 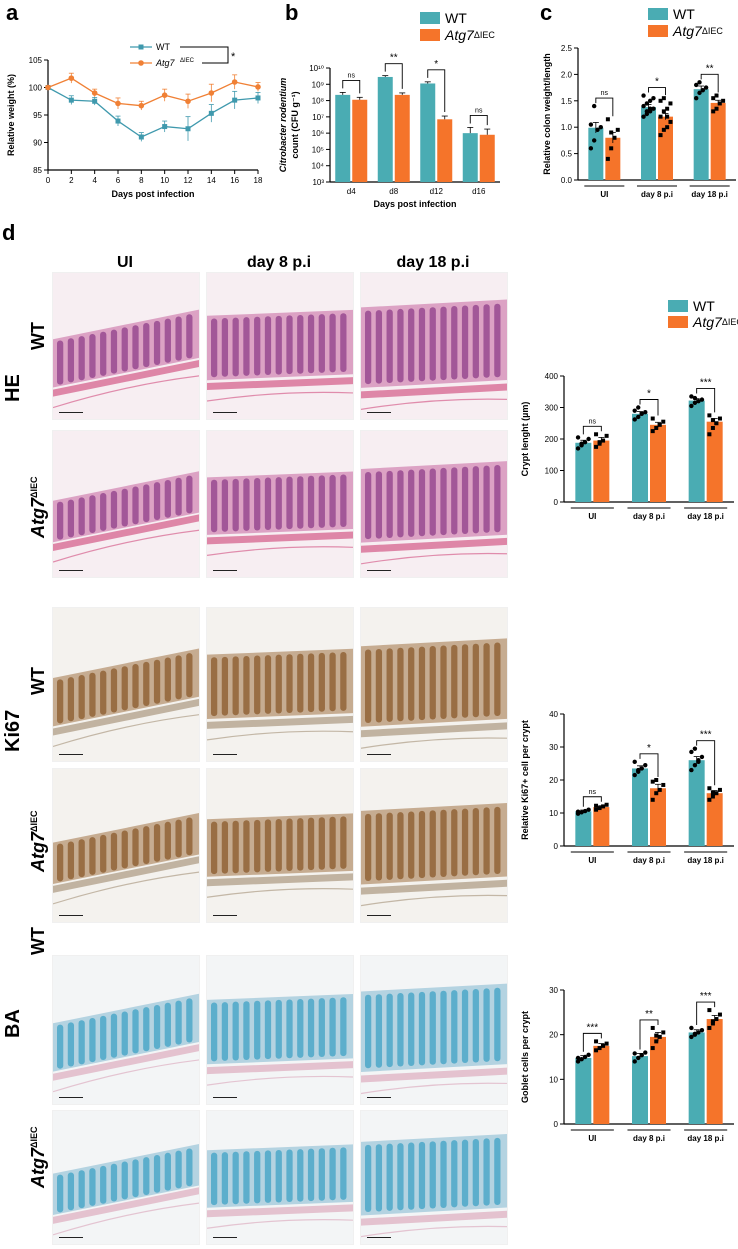 What do you see at coordinates (38, 852) in the screenshot?
I see `genotype-text: Atg7` at bounding box center [38, 852].